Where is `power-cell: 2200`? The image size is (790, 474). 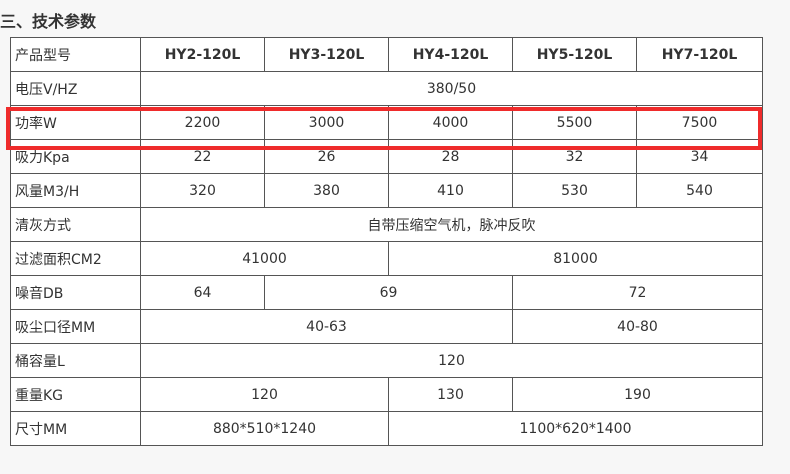 power-cell: 2200 is located at coordinates (202, 122).